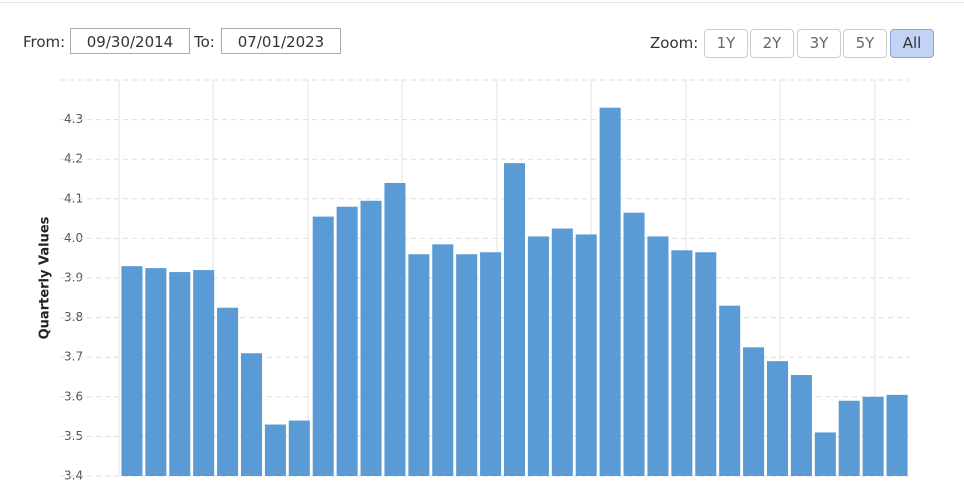  Describe the element at coordinates (482, 2) in the screenshot. I see `top-rule` at that location.